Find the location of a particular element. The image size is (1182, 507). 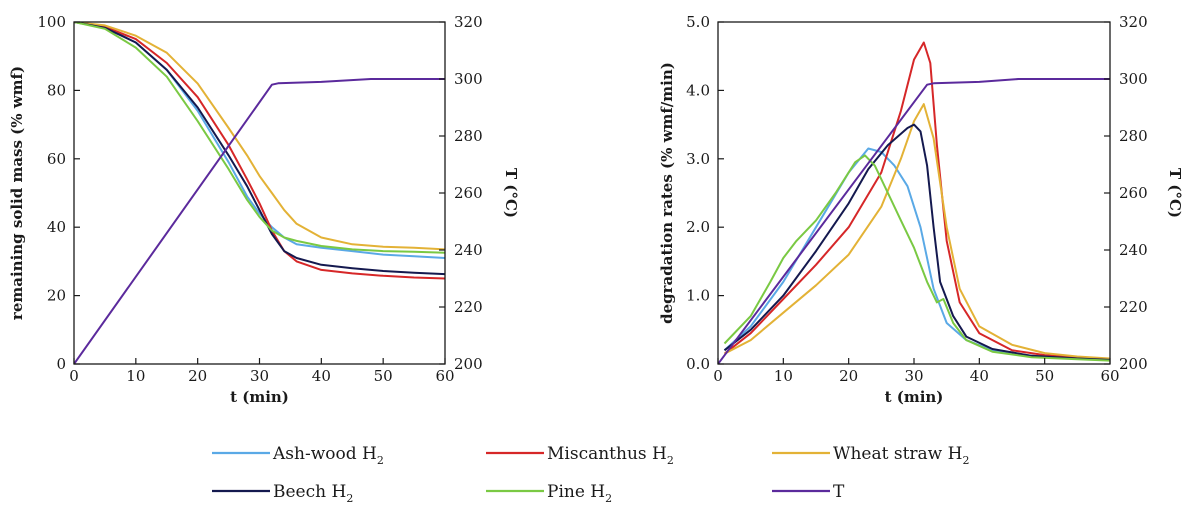

right-x-tick-label: 0 is located at coordinates (718, 376).